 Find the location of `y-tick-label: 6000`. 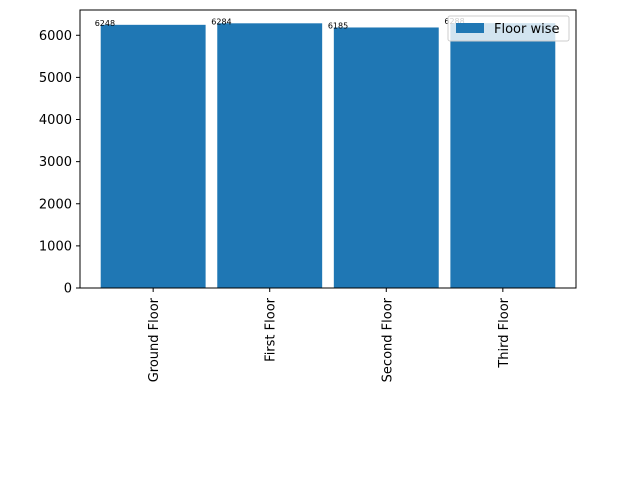

y-tick-label: 6000 is located at coordinates (55, 36).